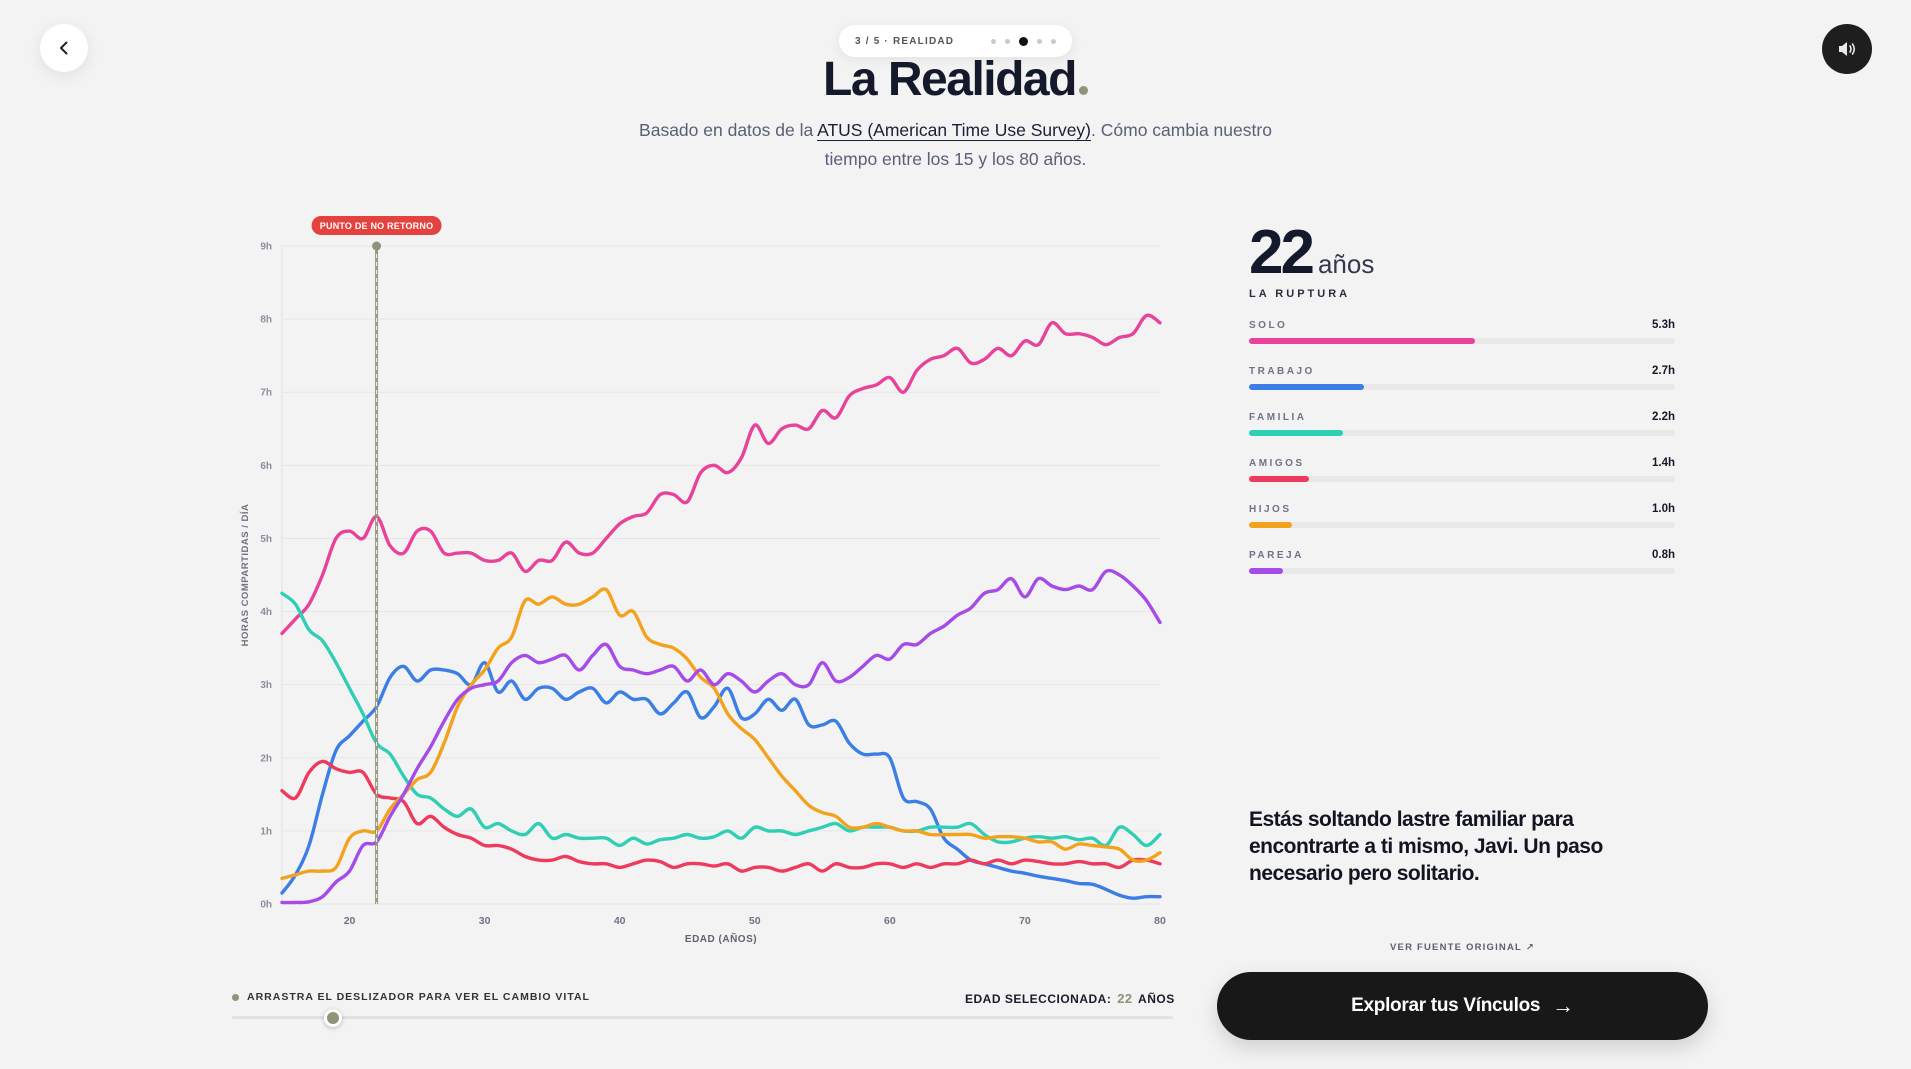 The height and width of the screenshot is (1069, 1911). What do you see at coordinates (721, 938) in the screenshot?
I see `x-axis-label: EDAD (AÑOS)` at bounding box center [721, 938].